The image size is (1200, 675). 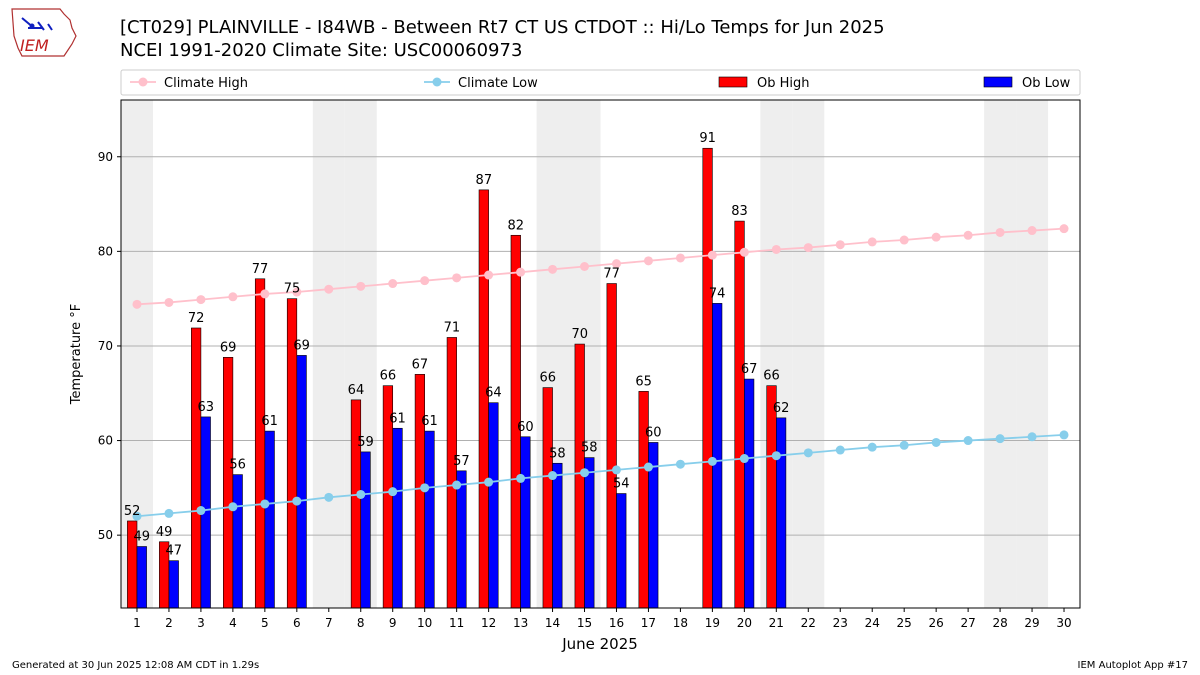 What do you see at coordinates (599, 644) in the screenshot?
I see `x-axis-label: June 2025` at bounding box center [599, 644].